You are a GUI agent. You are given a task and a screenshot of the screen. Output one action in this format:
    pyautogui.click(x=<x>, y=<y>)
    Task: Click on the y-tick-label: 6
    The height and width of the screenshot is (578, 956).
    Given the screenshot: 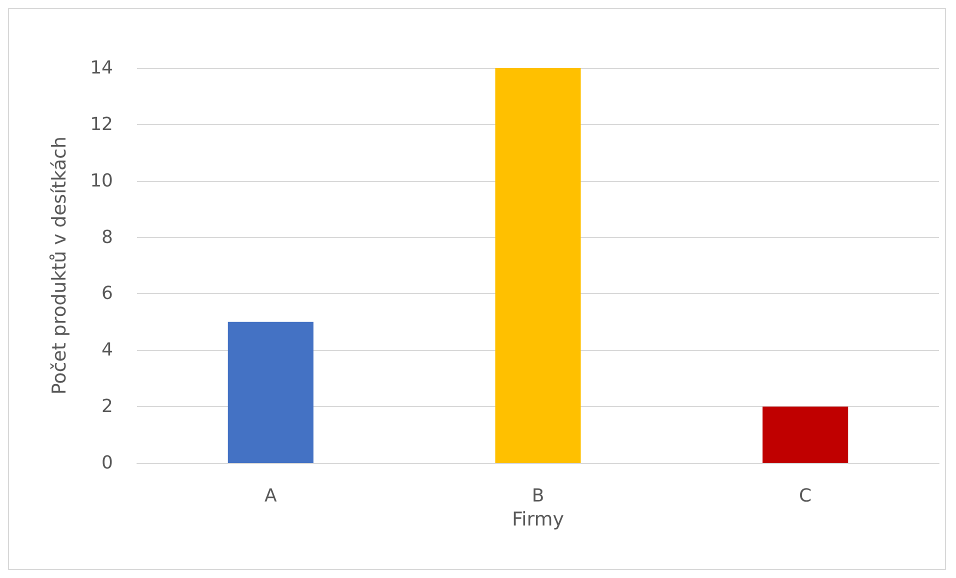 What is the action you would take?
    pyautogui.click(x=107, y=293)
    